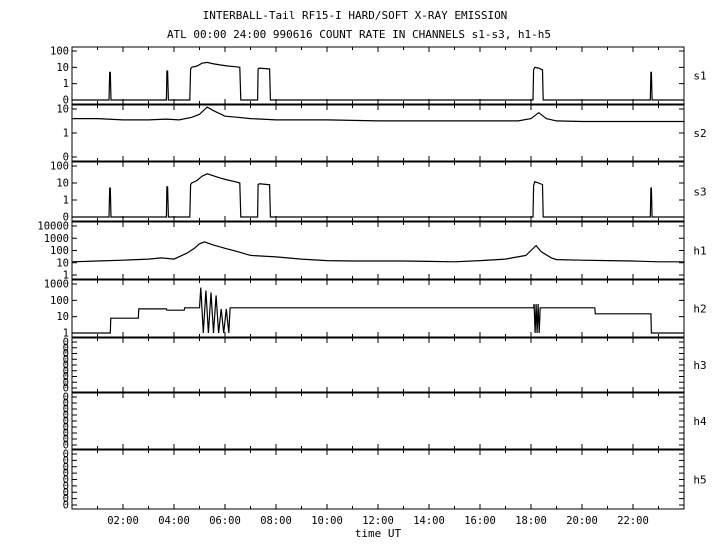  What do you see at coordinates (699, 309) in the screenshot?
I see `channel-label-h2: h2` at bounding box center [699, 309].